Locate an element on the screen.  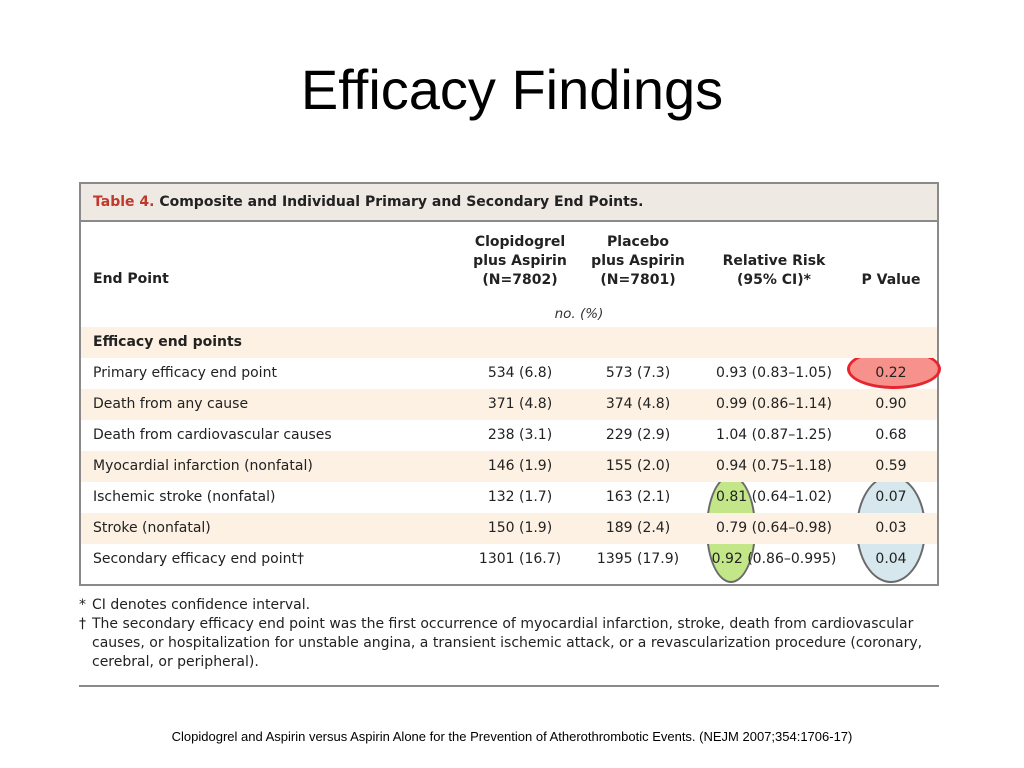
placebo-cell: 163 (2.1) is located at coordinates (638, 497).